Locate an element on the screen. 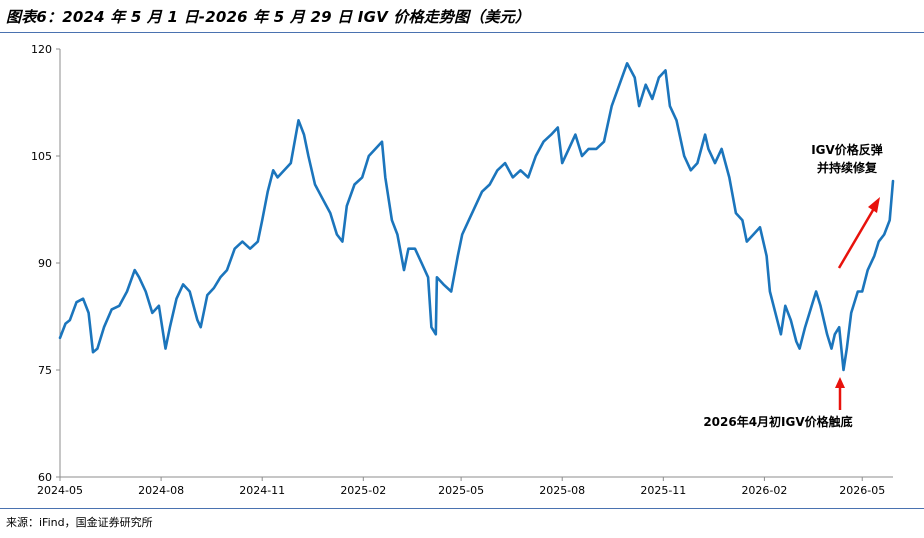  source-rule is located at coordinates (462, 508).